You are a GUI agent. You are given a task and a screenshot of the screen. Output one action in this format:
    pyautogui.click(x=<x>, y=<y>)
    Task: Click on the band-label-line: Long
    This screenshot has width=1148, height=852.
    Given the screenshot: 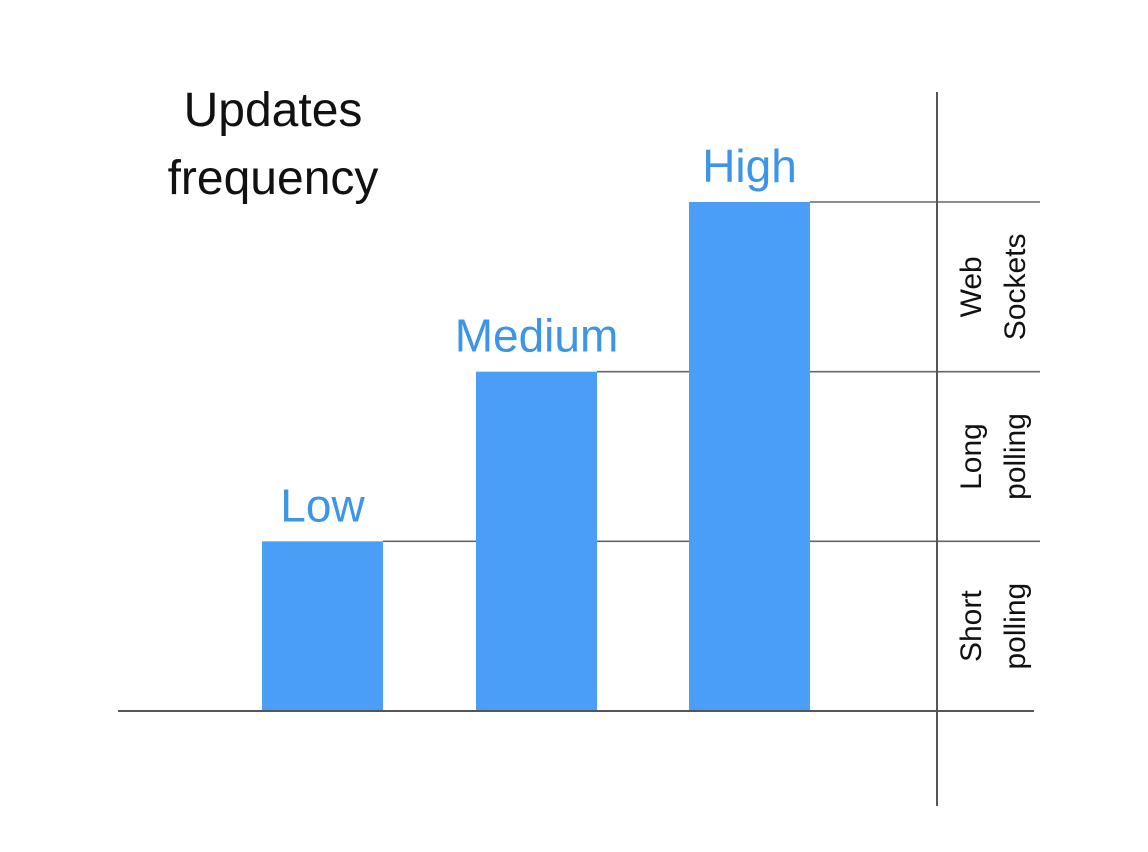 What is the action you would take?
    pyautogui.click(x=971, y=456)
    